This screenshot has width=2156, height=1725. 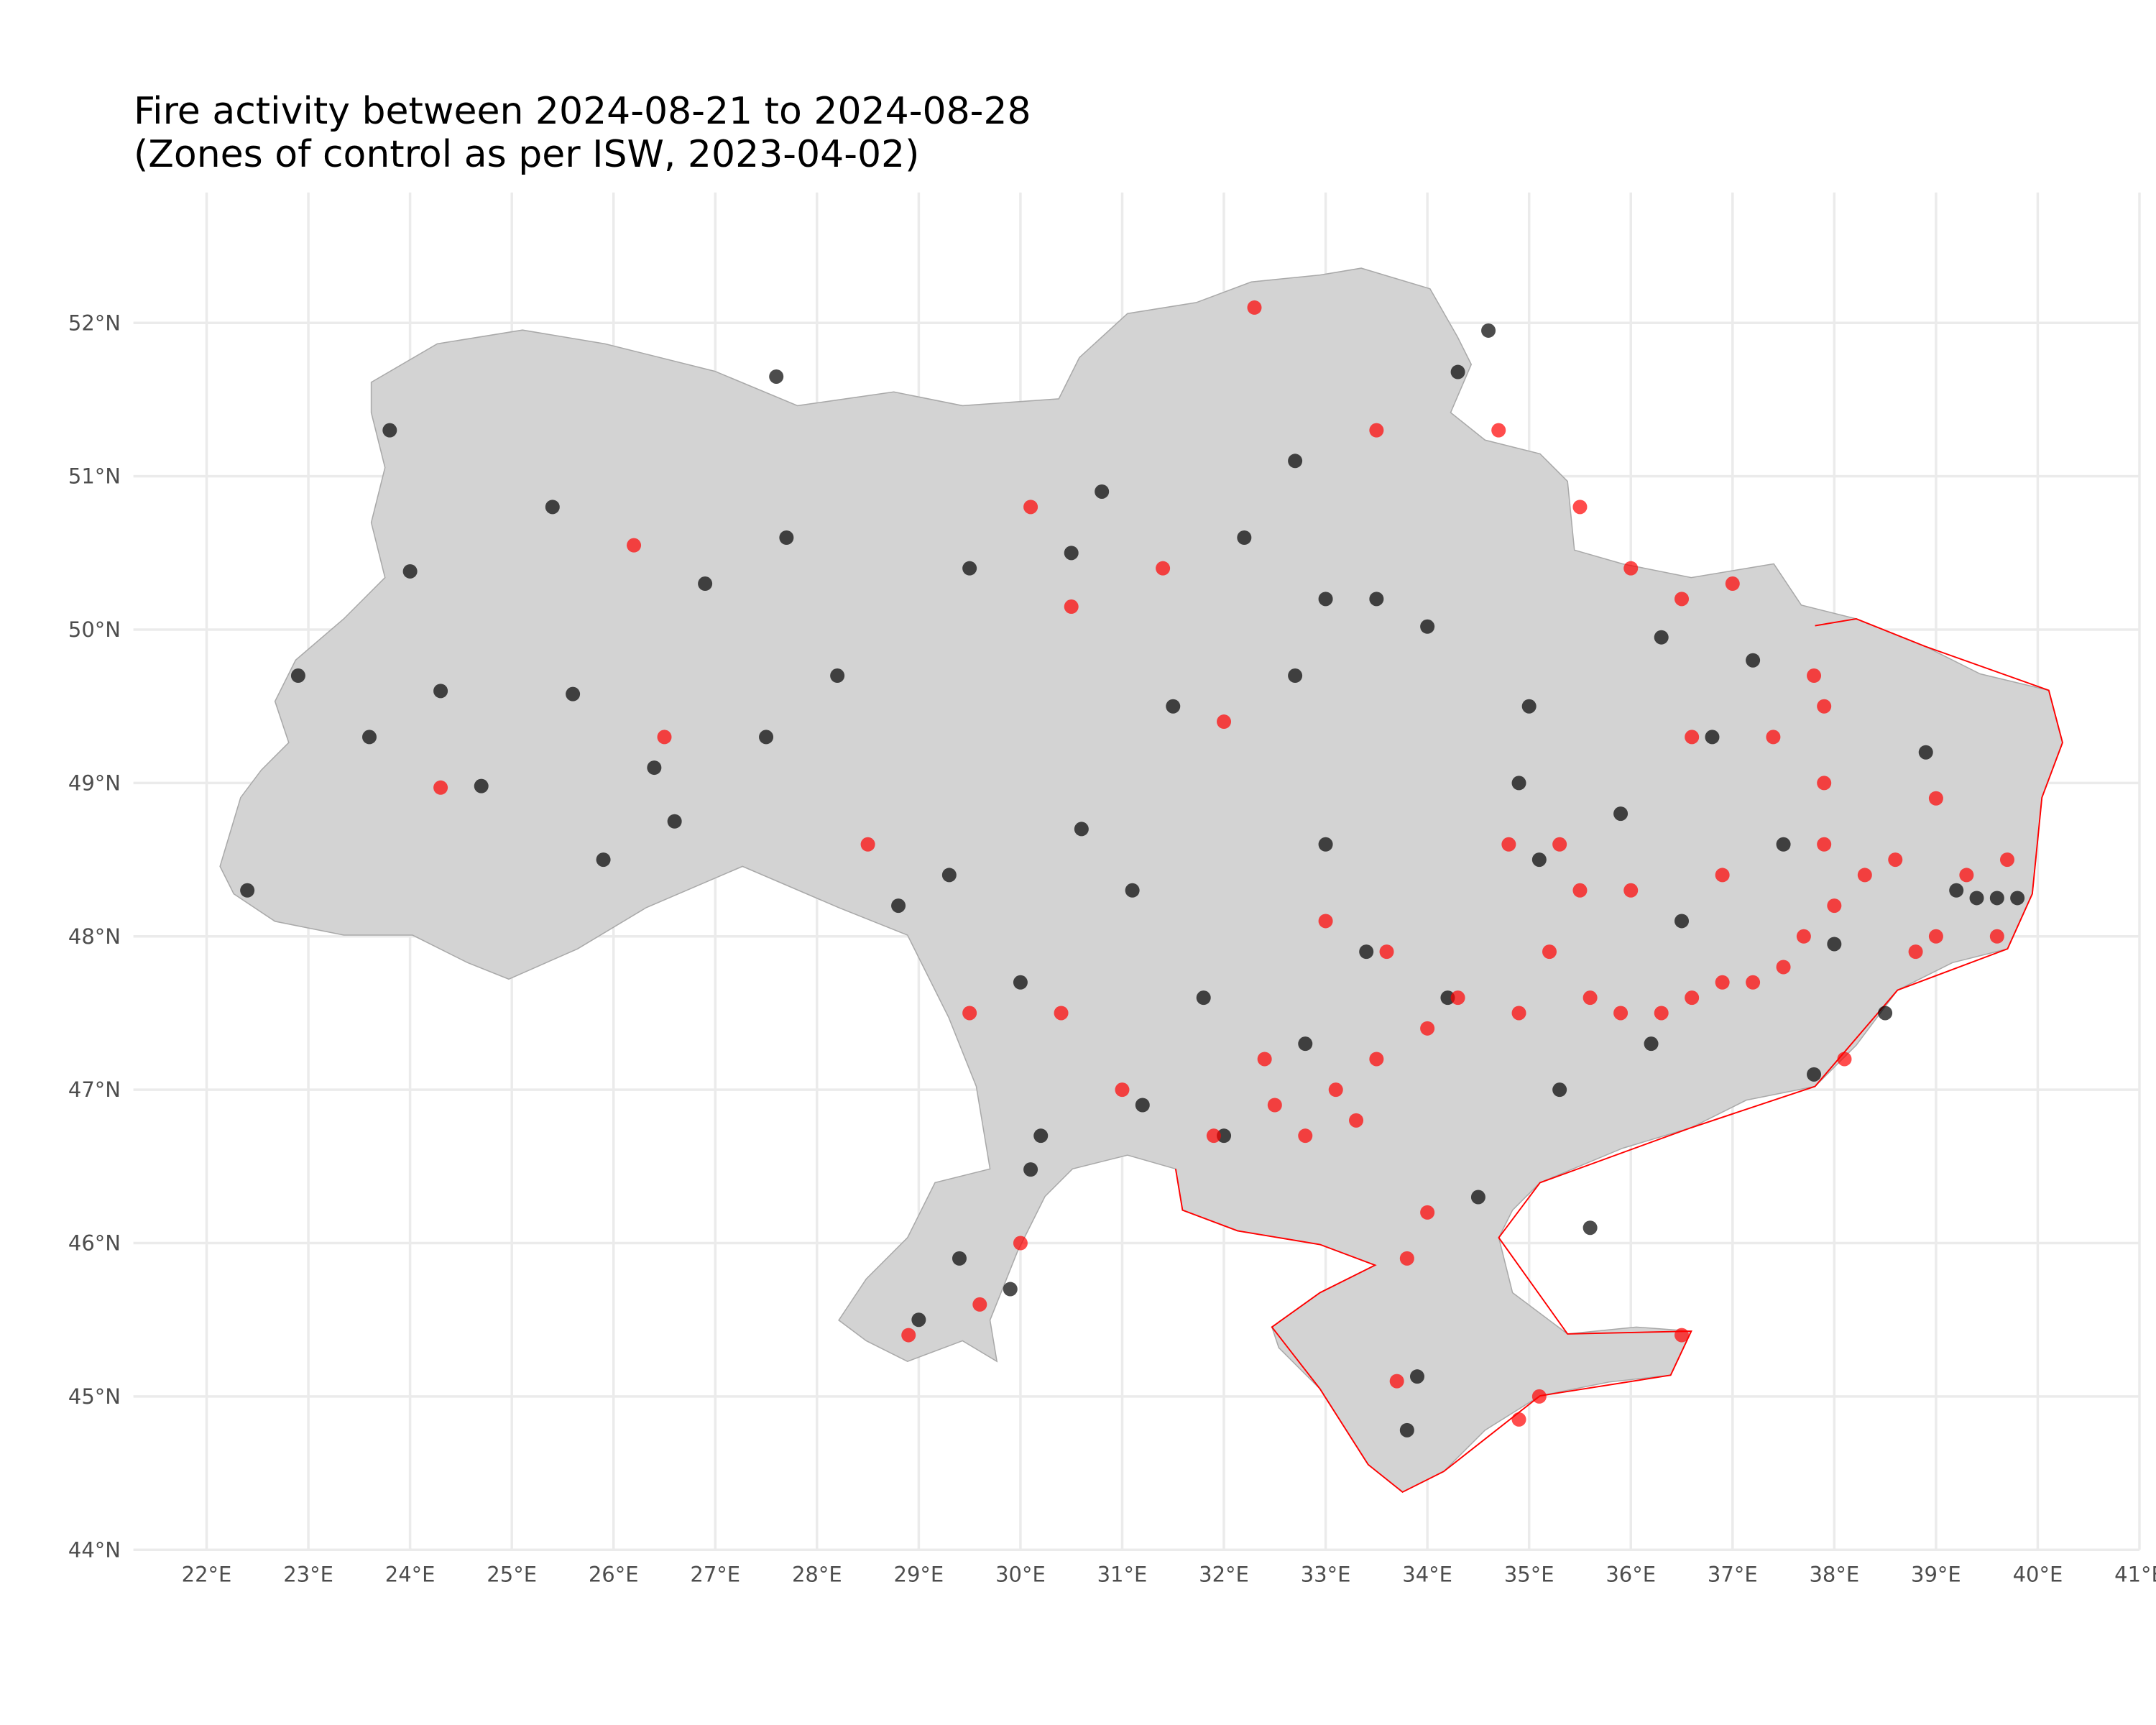 What do you see at coordinates (1529, 1574) in the screenshot?
I see `x-tick-label: 35°E` at bounding box center [1529, 1574].